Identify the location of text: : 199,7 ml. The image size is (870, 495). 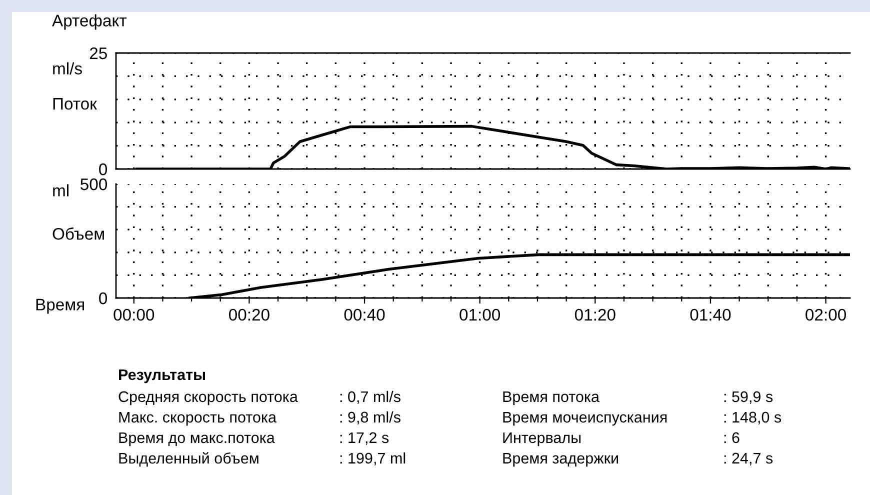
(373, 459).